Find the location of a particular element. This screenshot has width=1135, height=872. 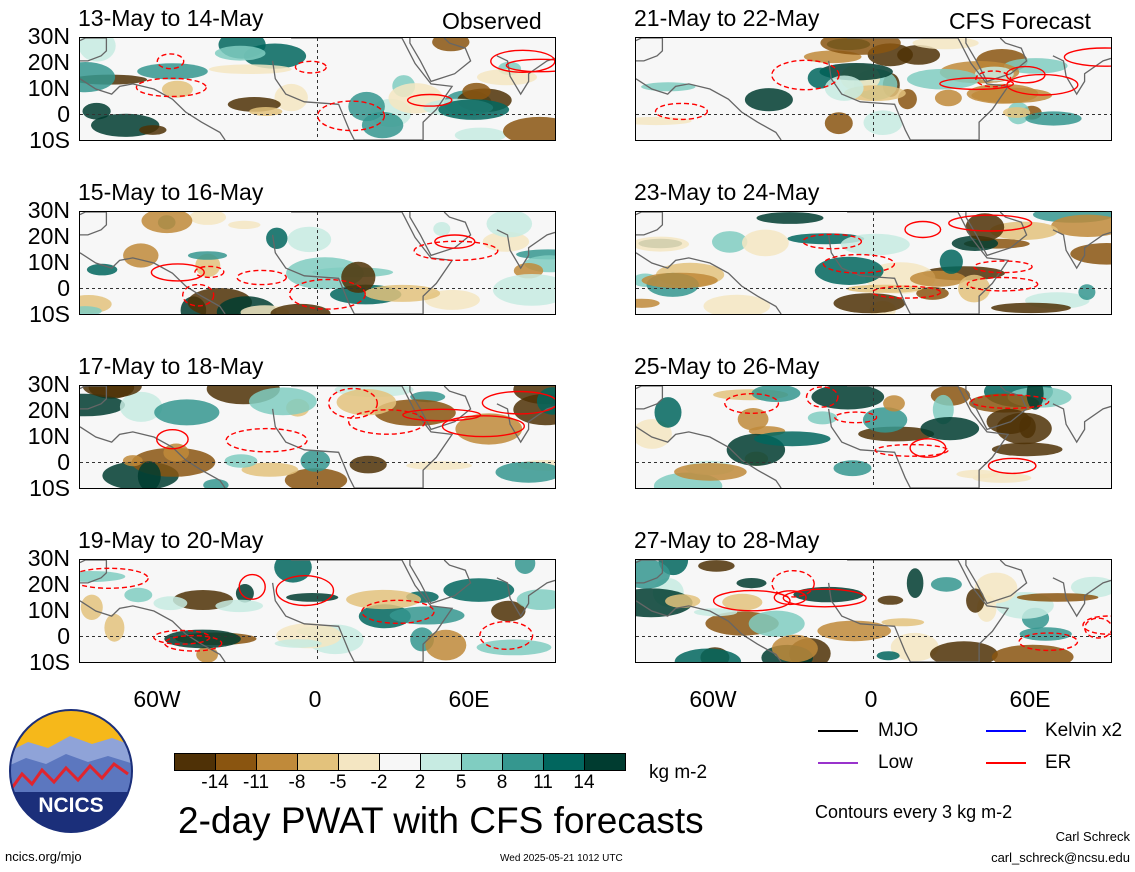

panel-title-5: 17-May to 18-May is located at coordinates (171, 366).